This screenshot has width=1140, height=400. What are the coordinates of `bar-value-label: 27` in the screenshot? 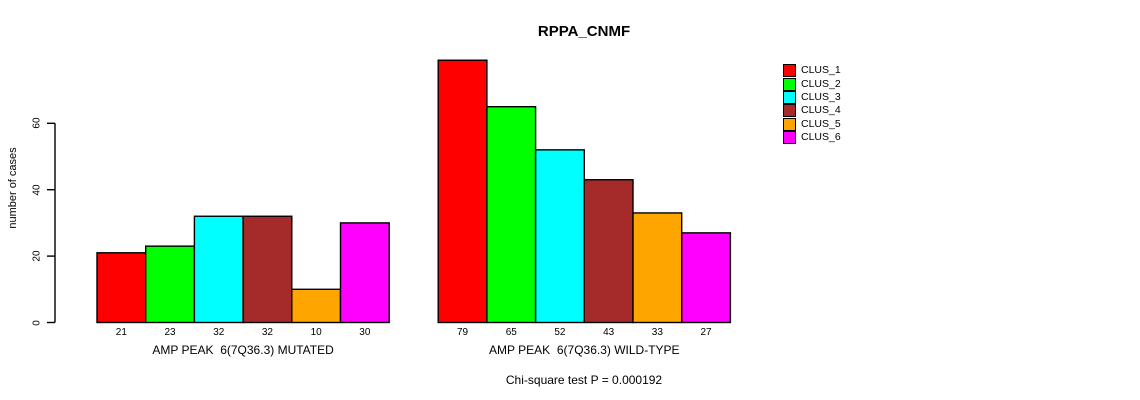 It's located at (706, 332).